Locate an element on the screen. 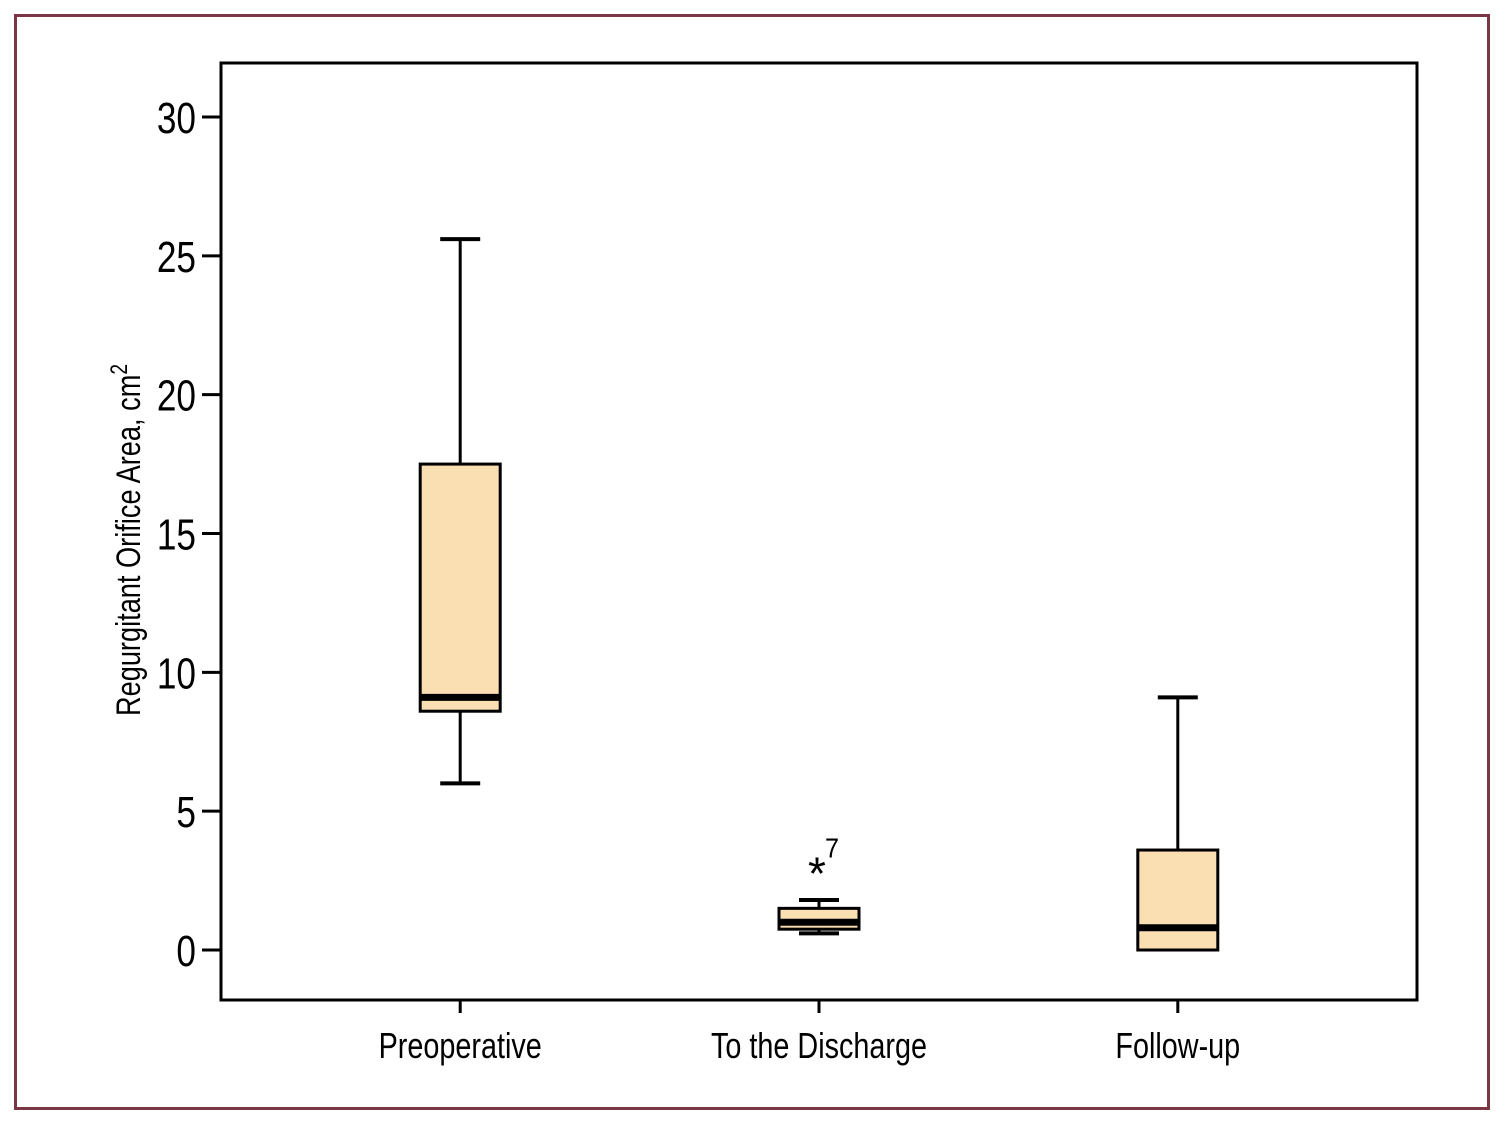 This screenshot has width=1508, height=1141. x-axis-category-label: Preoperative is located at coordinates (460, 1045).